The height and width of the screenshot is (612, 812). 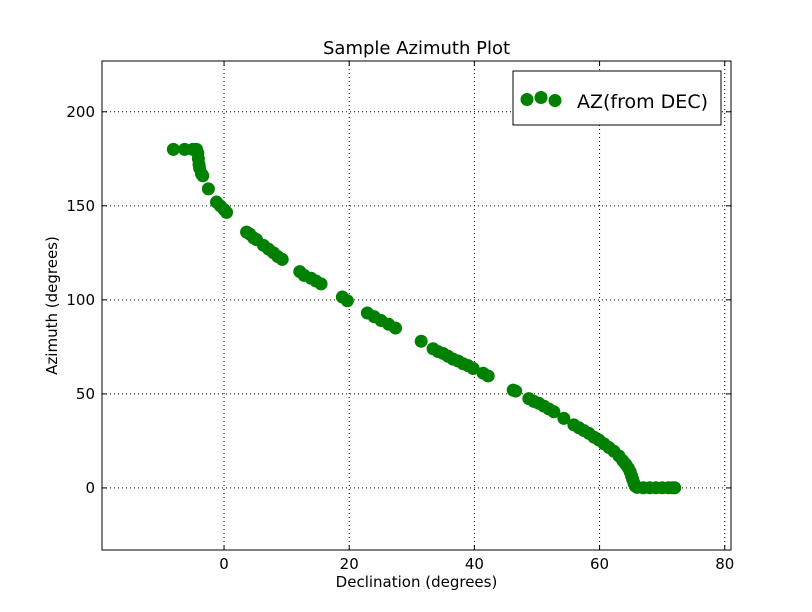 What do you see at coordinates (416, 48) in the screenshot?
I see `chart-title: Sample Azimuth Plot` at bounding box center [416, 48].